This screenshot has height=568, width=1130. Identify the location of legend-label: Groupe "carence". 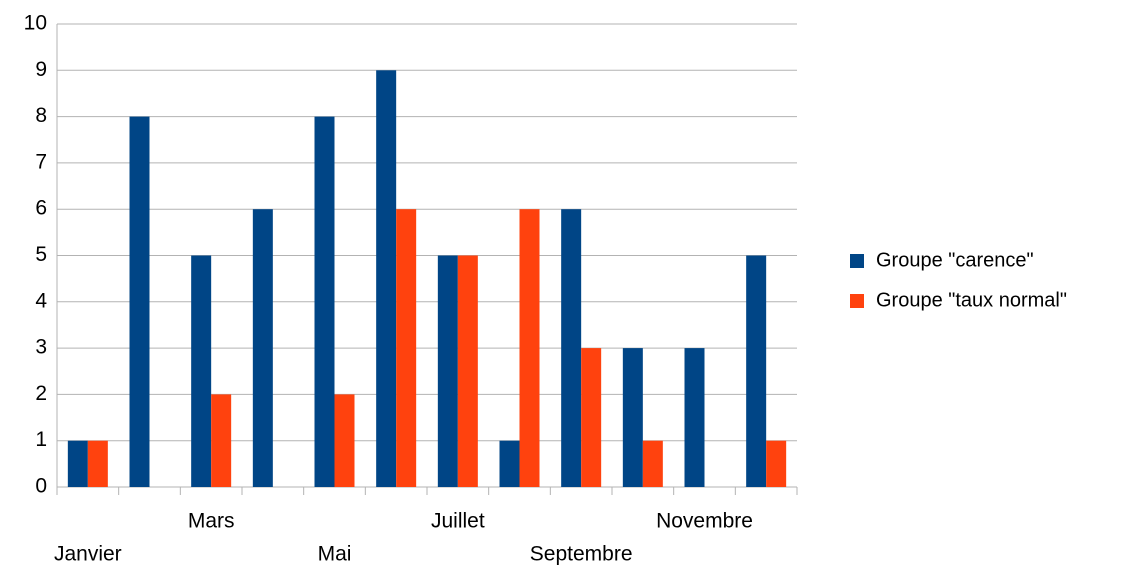
(955, 260).